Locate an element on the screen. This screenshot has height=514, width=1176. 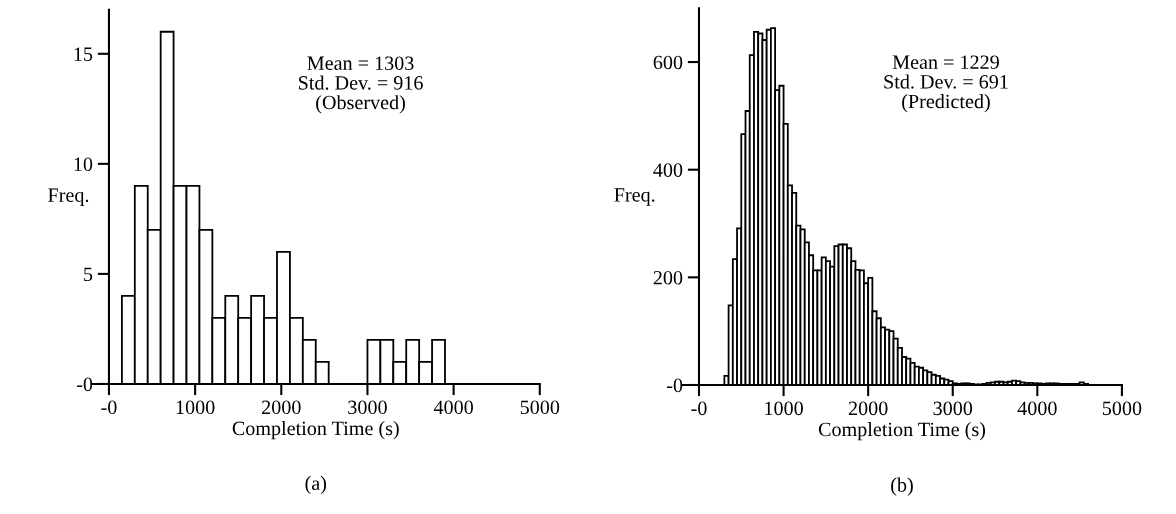
y-tick-label: 200 is located at coordinates (668, 277).